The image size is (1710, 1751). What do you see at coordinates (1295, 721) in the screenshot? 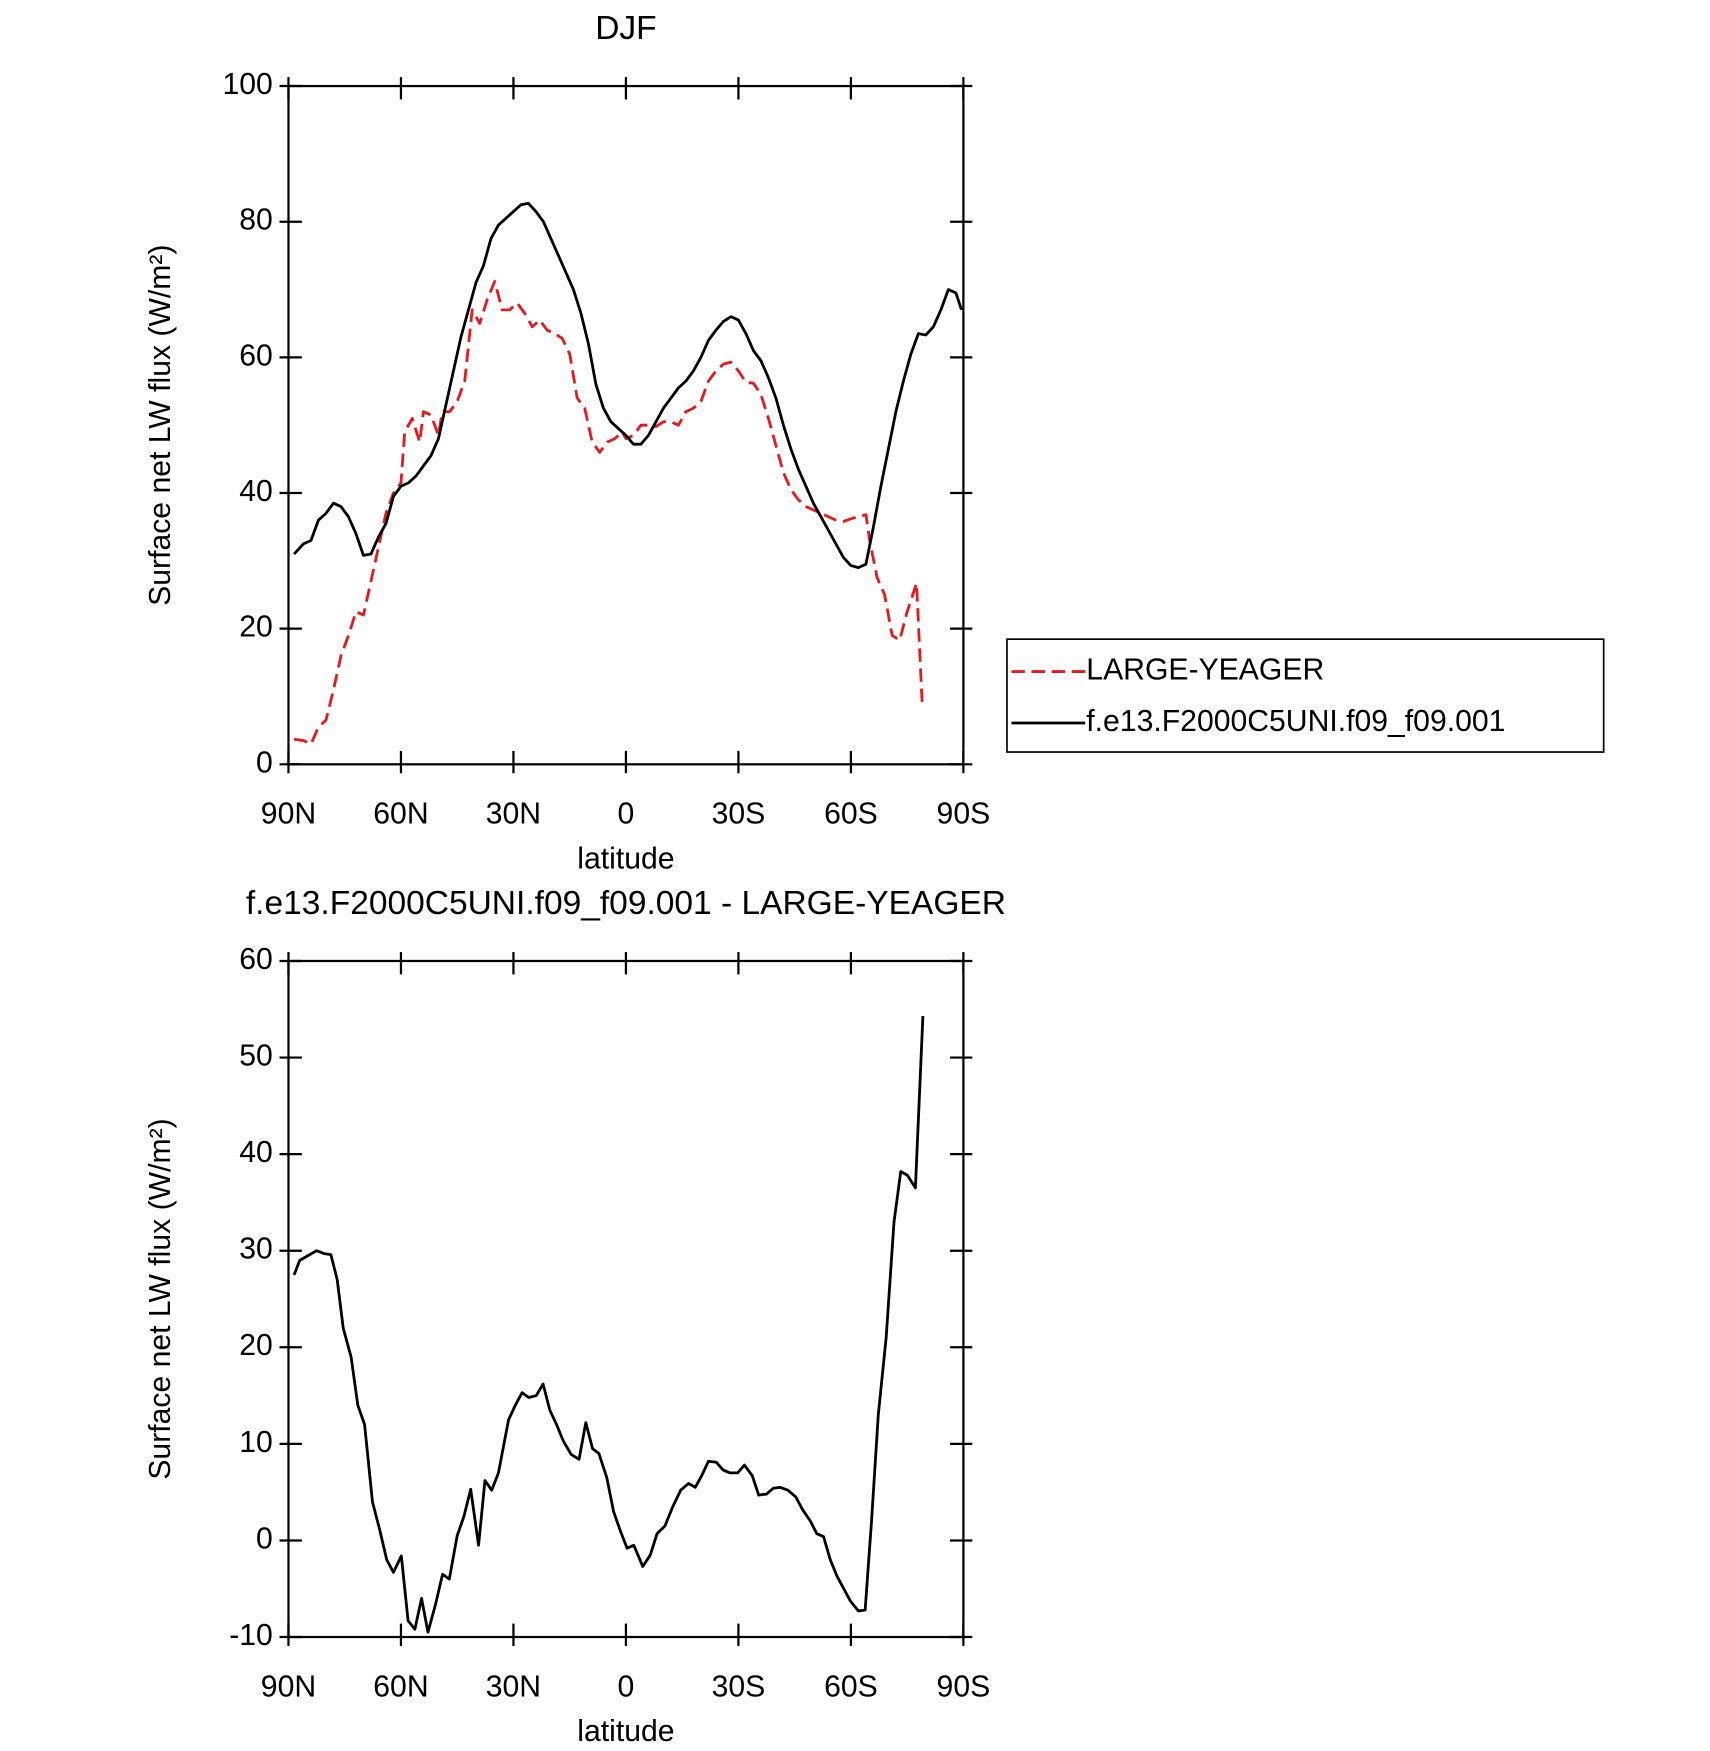
I see `legend-label: f.e13.F2000C5UNI.f09_f09.001` at bounding box center [1295, 721].